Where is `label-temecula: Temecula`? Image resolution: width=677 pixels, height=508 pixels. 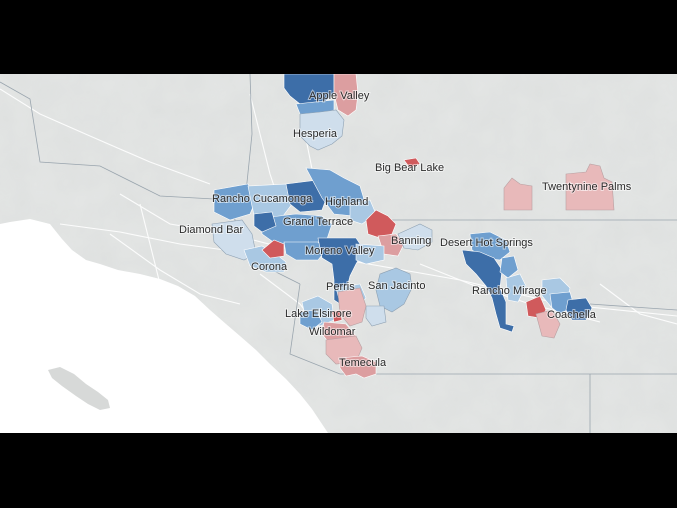 label-temecula: Temecula is located at coordinates (363, 363).